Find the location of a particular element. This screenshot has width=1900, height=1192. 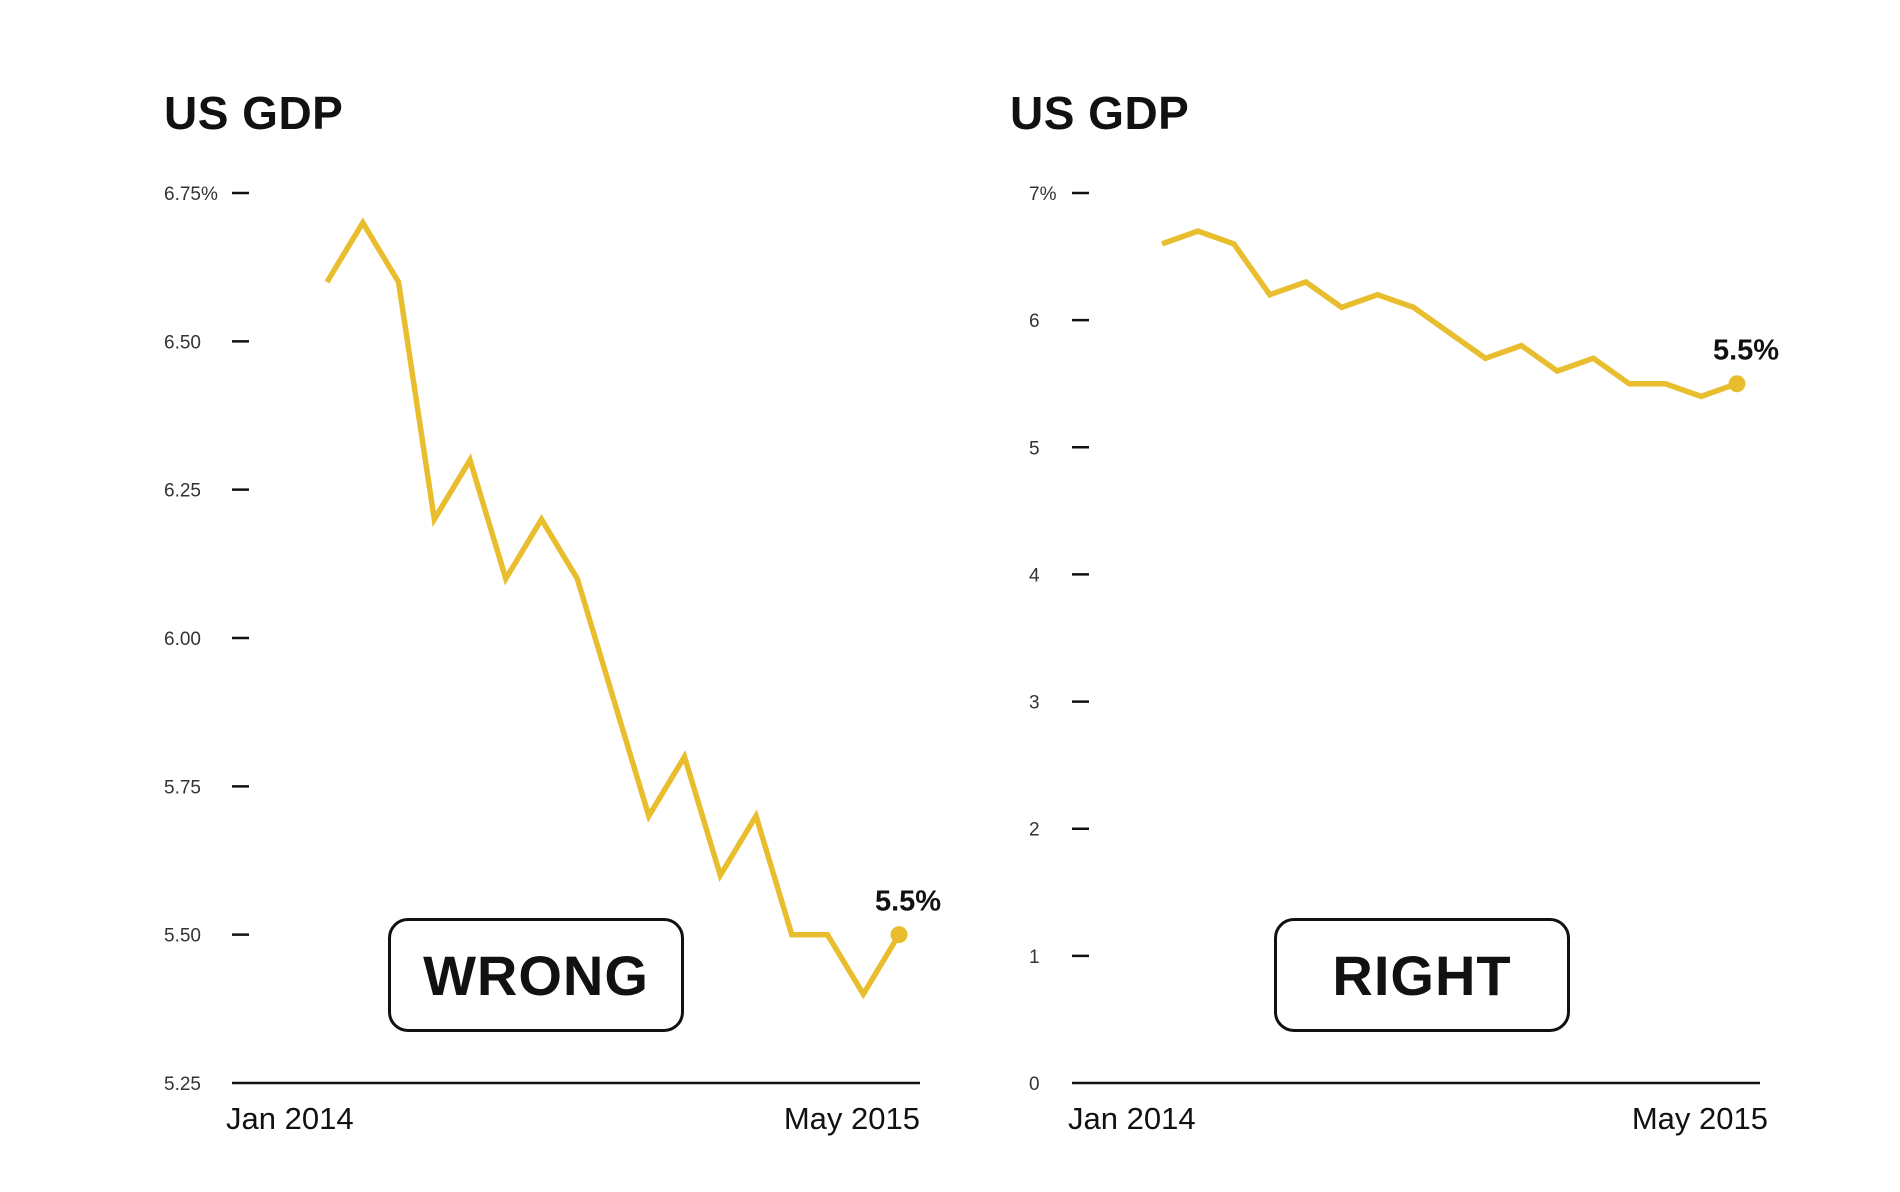

verdict-badge-wrong: WRONG is located at coordinates (536, 975).